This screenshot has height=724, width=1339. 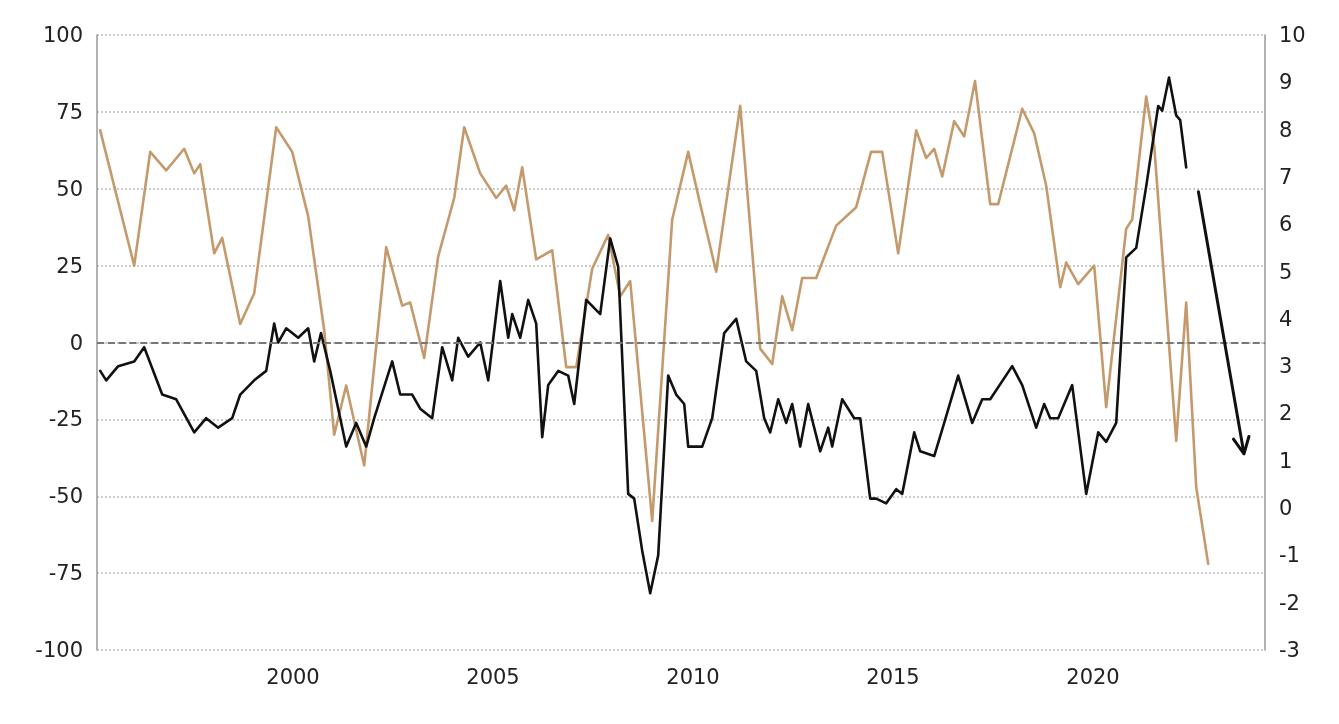 What do you see at coordinates (69, 188) in the screenshot?
I see `y-tick-label: 50` at bounding box center [69, 188].